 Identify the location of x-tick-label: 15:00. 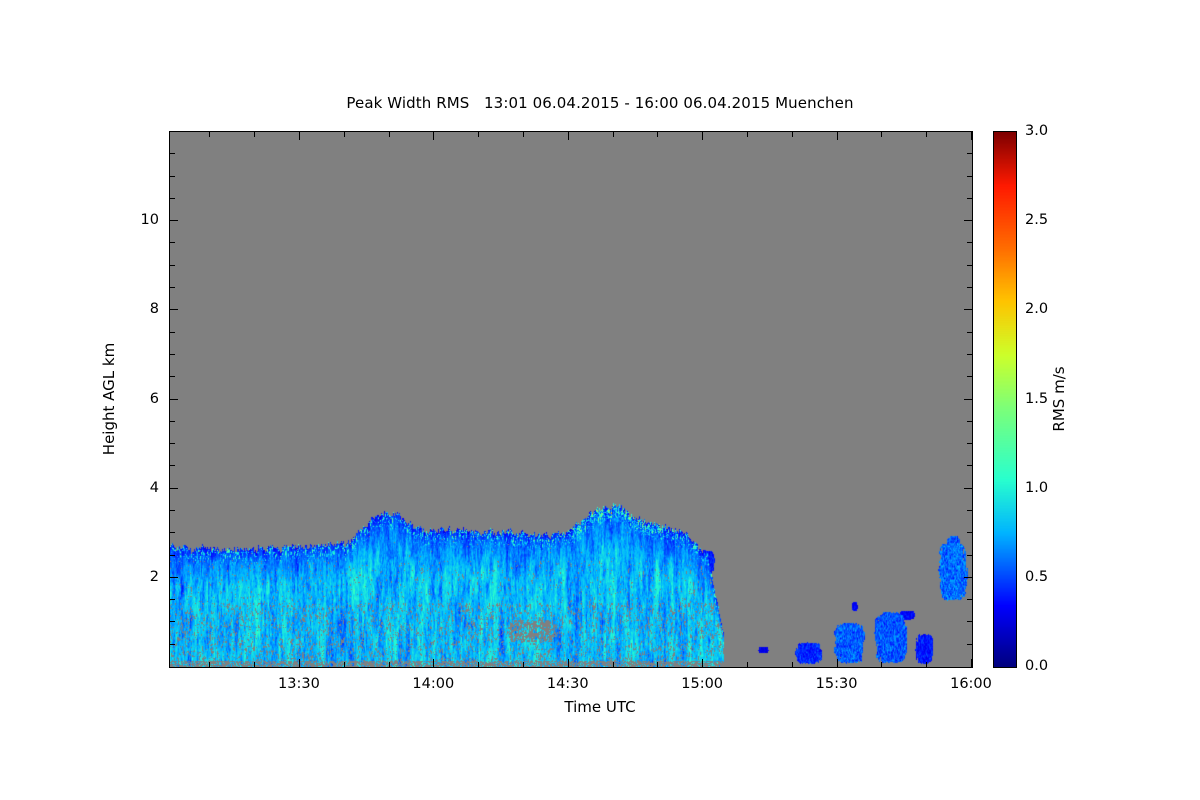
(702, 684).